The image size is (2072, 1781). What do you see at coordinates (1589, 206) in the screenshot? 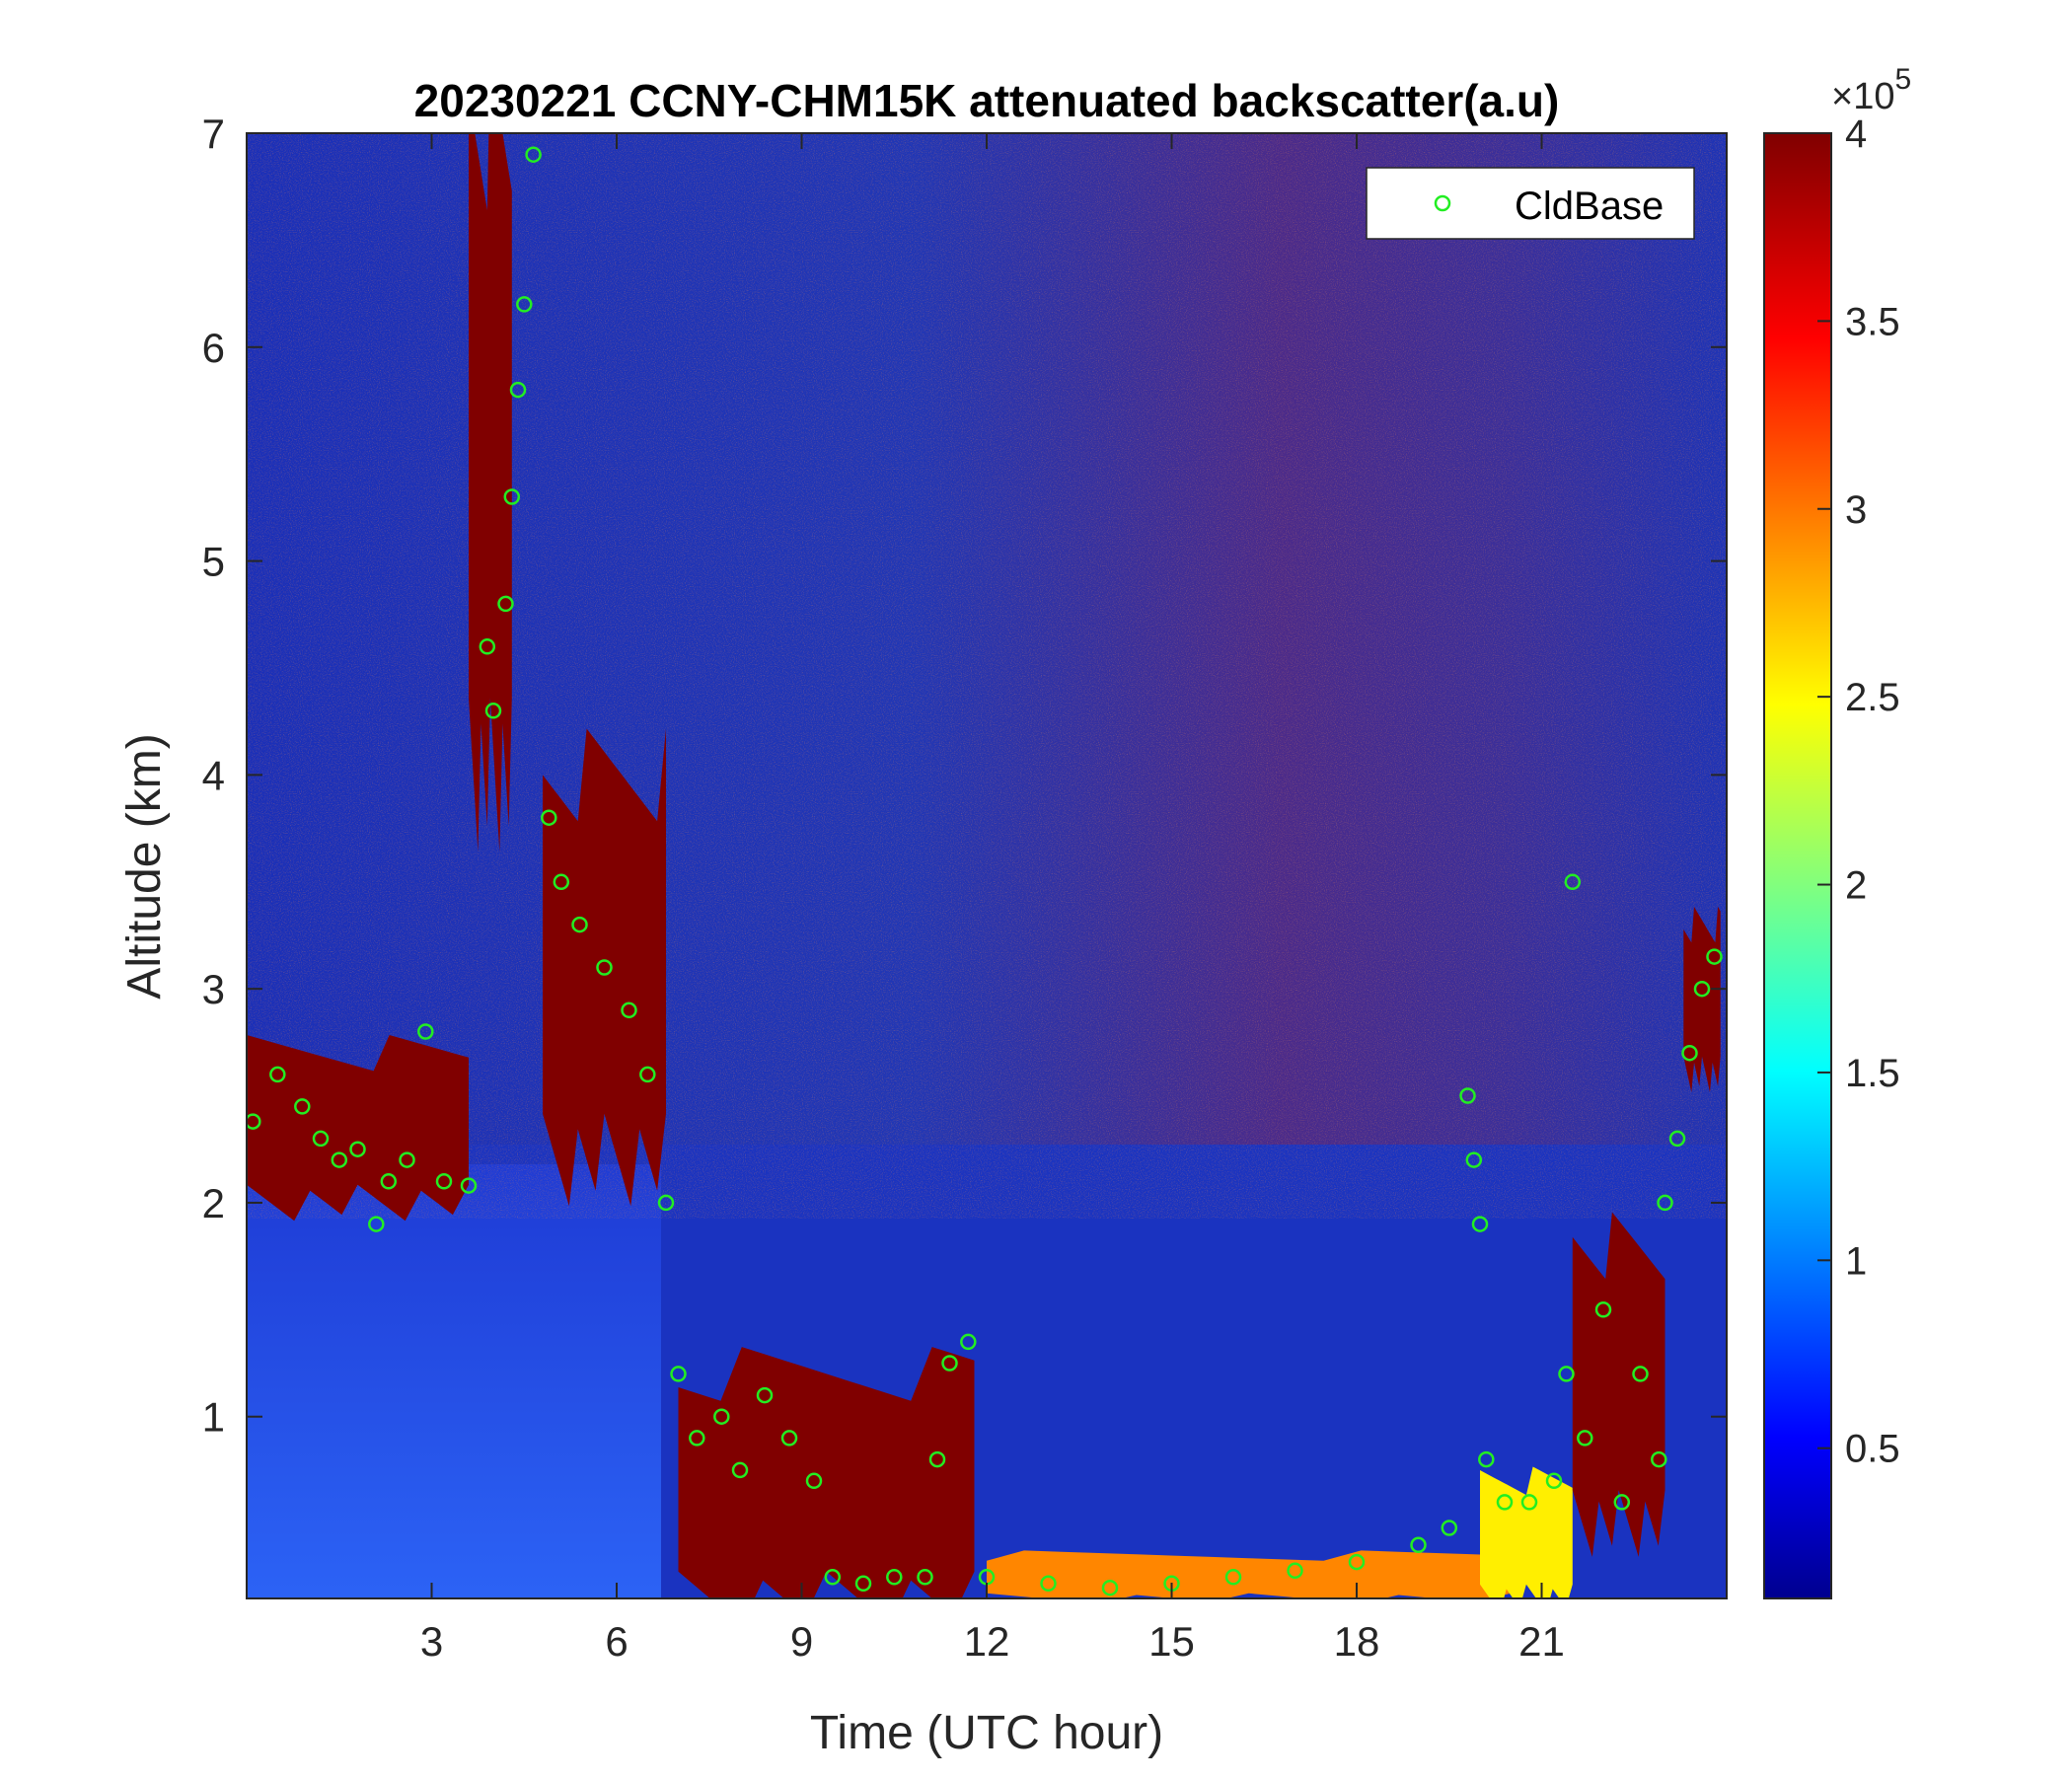
I see `legend-label: CldBase` at bounding box center [1589, 206].